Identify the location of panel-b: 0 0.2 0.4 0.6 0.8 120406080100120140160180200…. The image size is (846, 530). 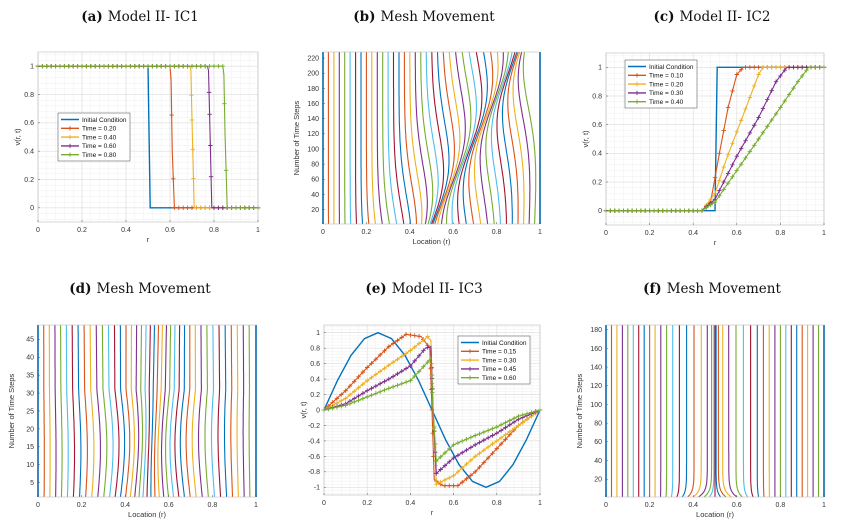
(417, 148).